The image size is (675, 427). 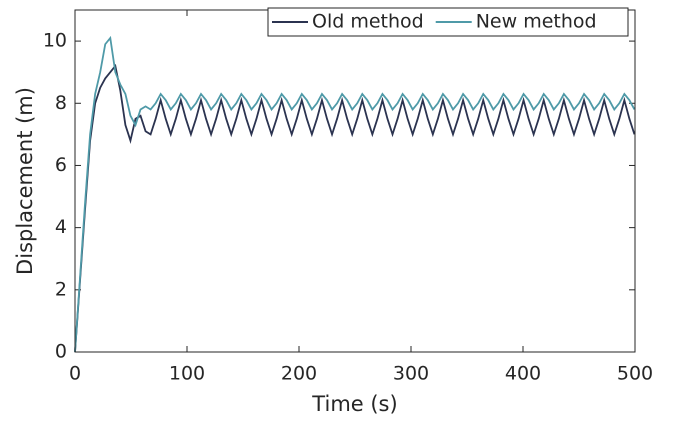 What do you see at coordinates (75, 374) in the screenshot?
I see `x-tick-label: 0` at bounding box center [75, 374].